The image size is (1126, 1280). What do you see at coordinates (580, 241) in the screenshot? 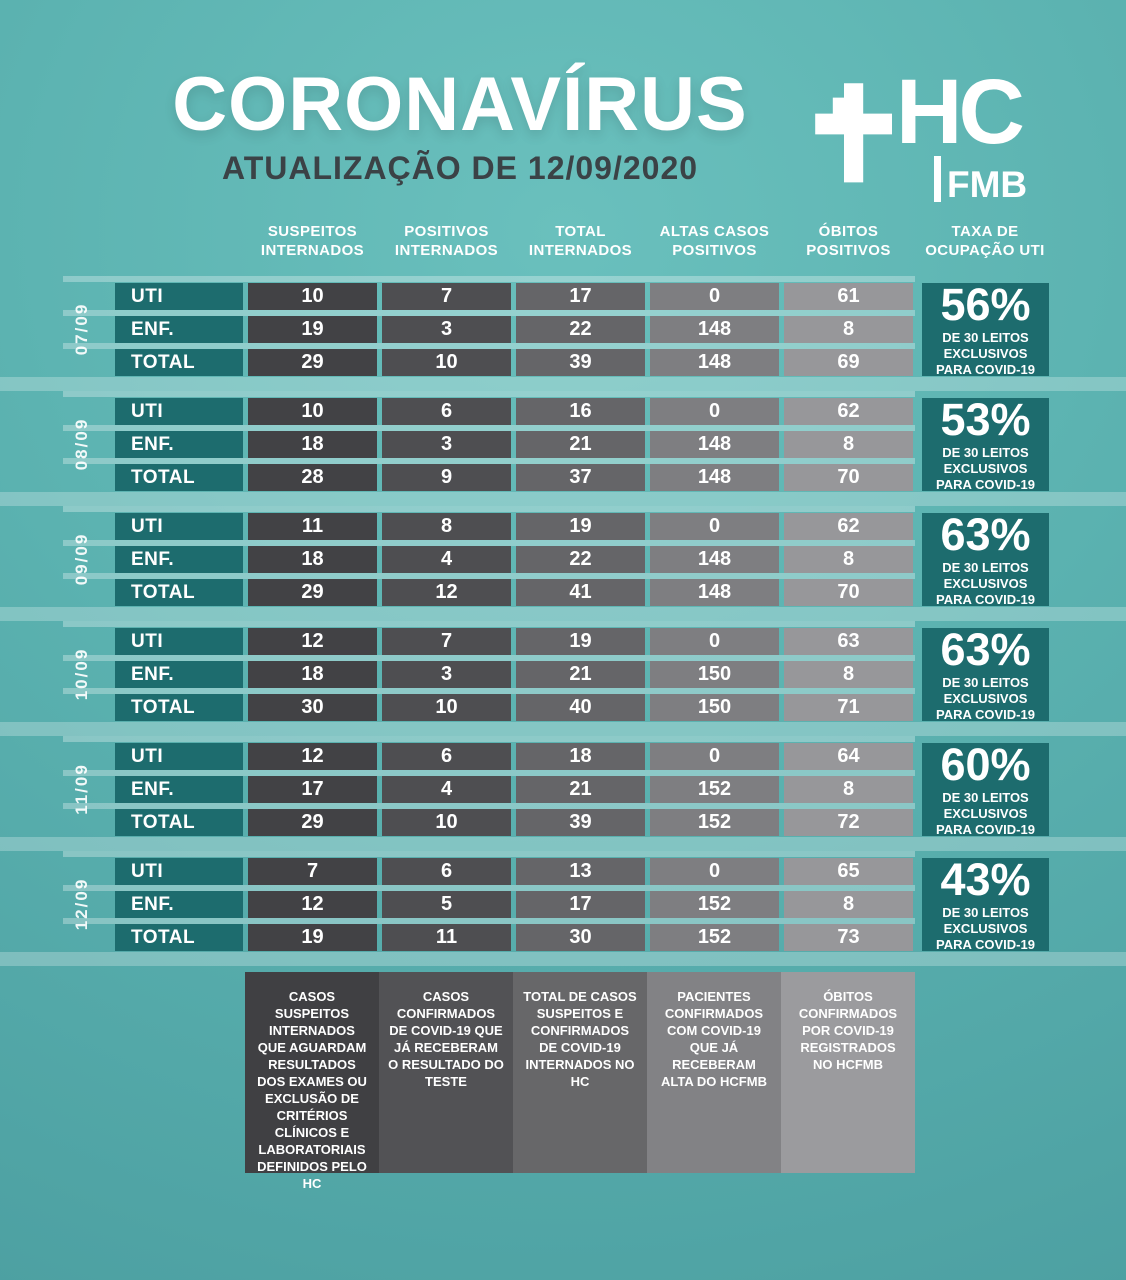
I see `column-header-total-internados: TOTAL INTERNADOS` at bounding box center [580, 241].